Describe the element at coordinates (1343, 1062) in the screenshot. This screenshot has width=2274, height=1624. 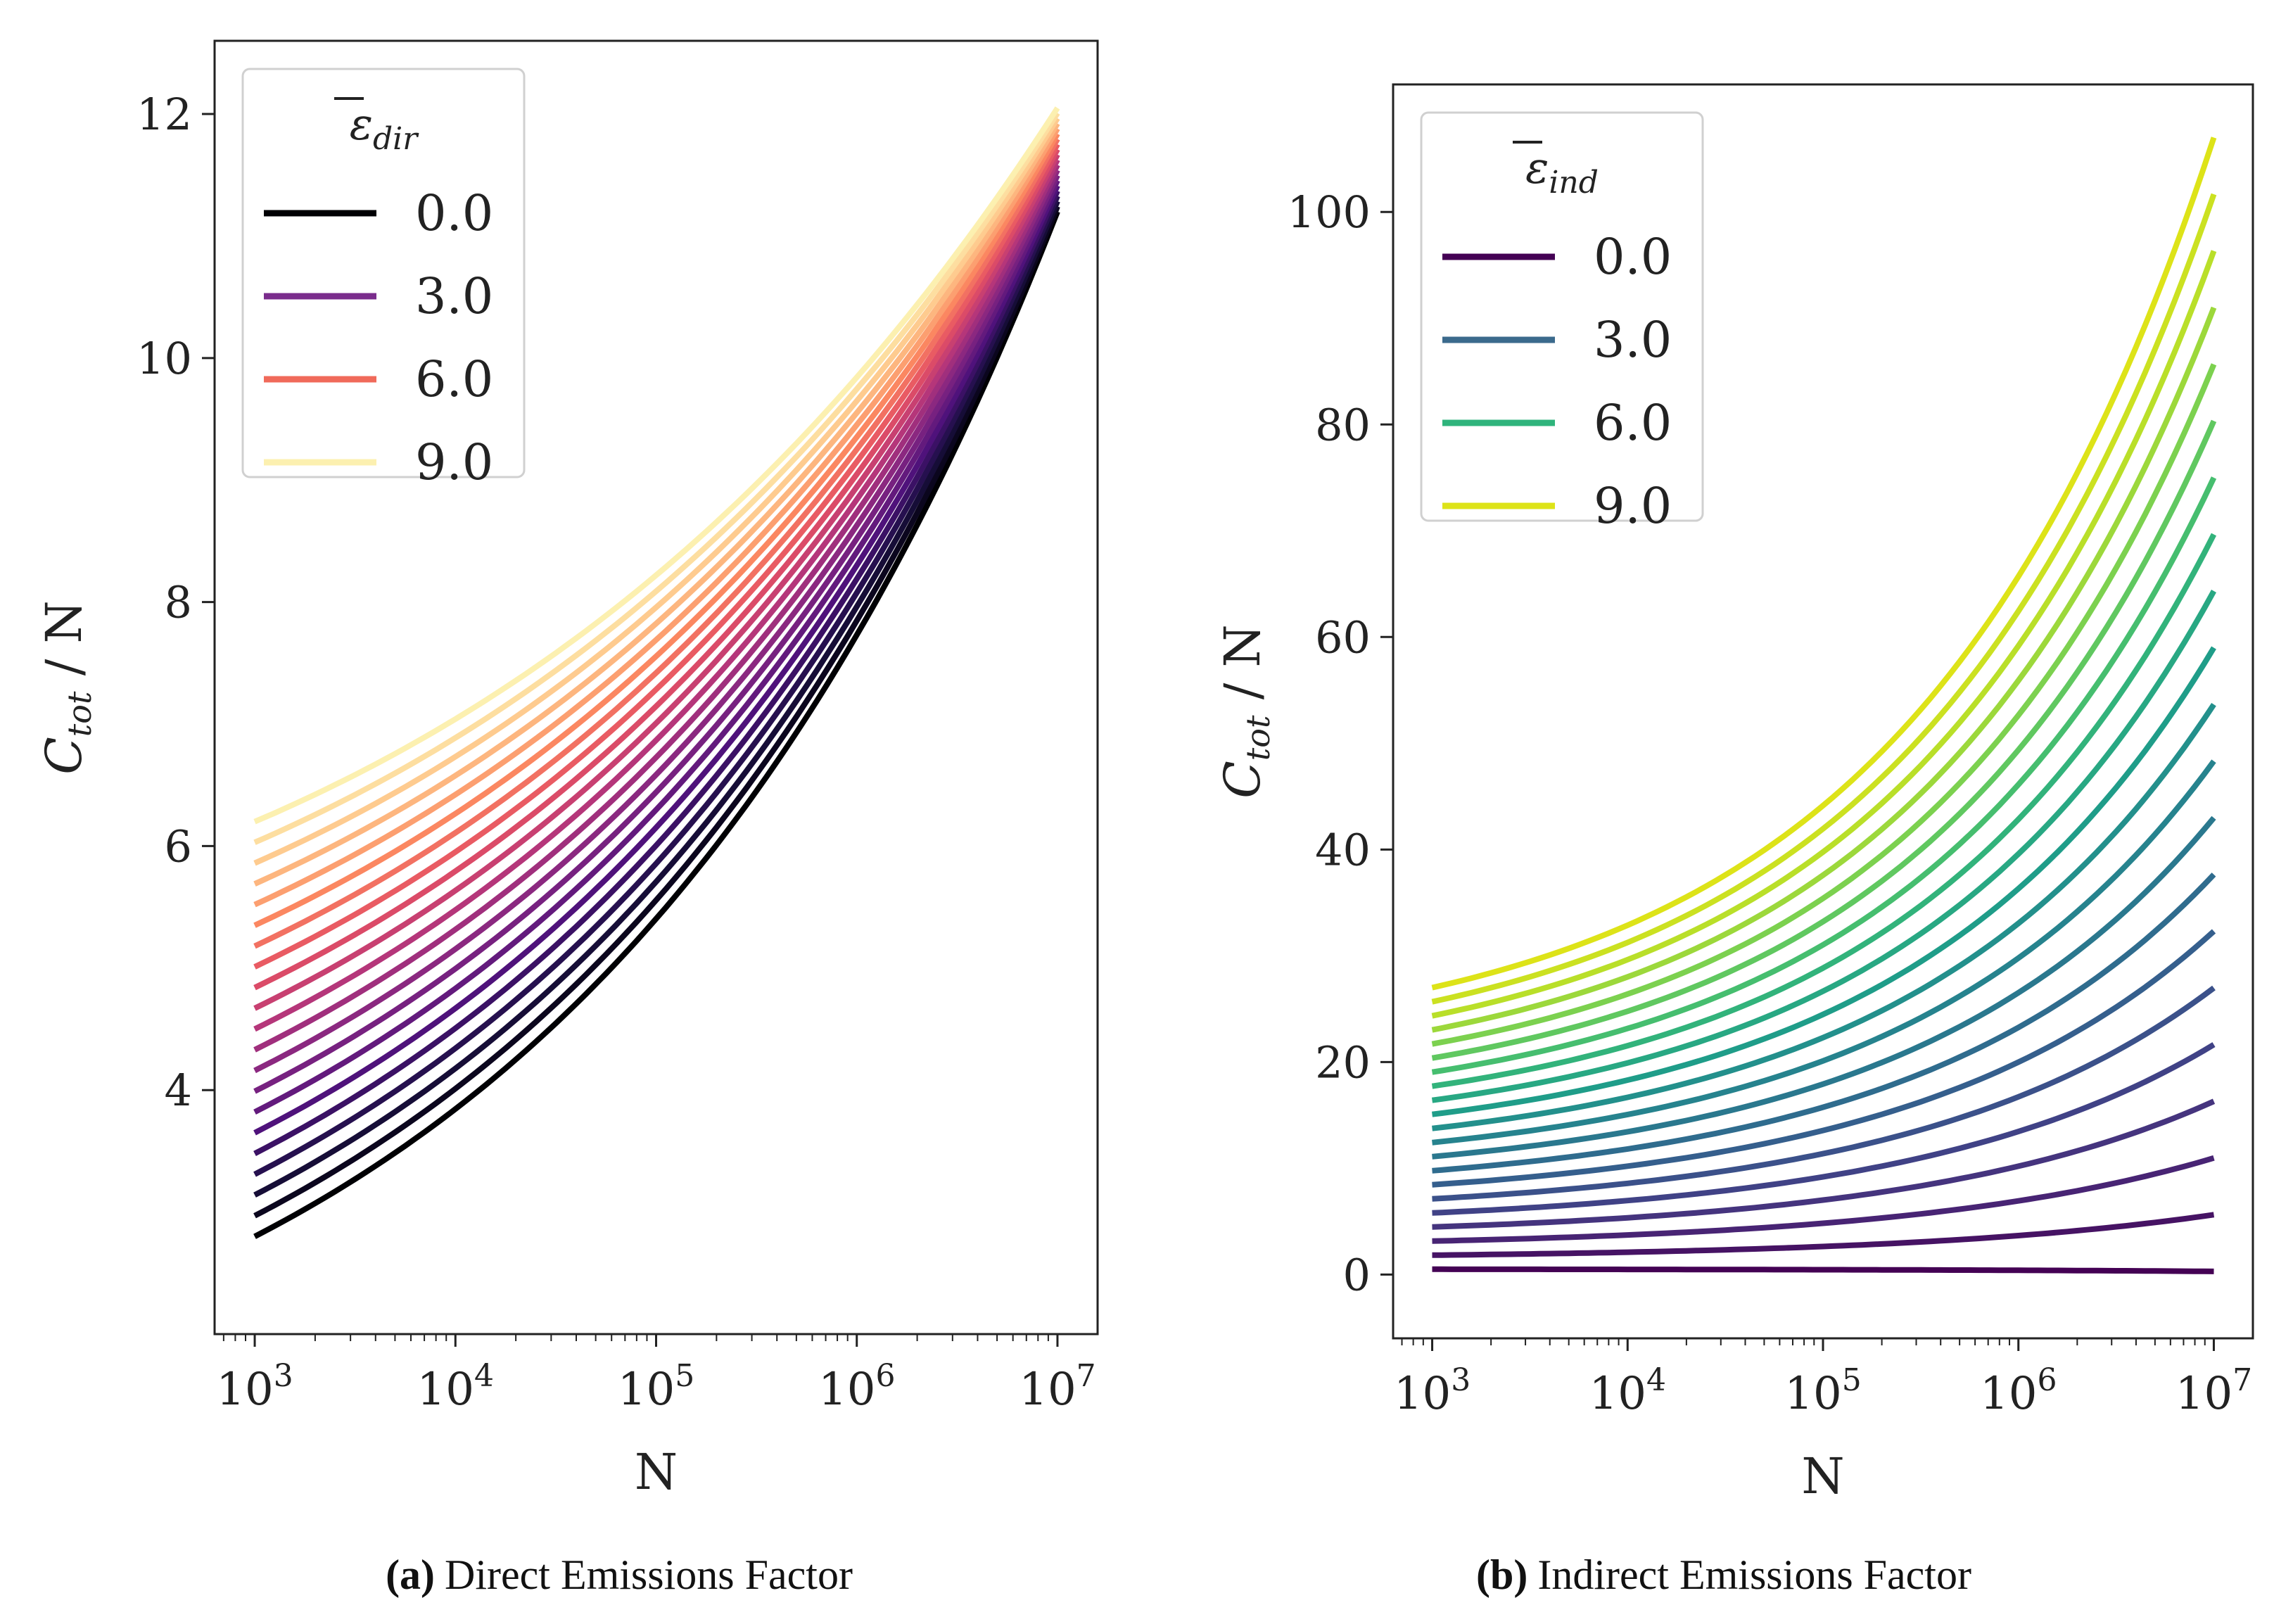
I see `panel-b-ytick-label-20: 20` at that location.